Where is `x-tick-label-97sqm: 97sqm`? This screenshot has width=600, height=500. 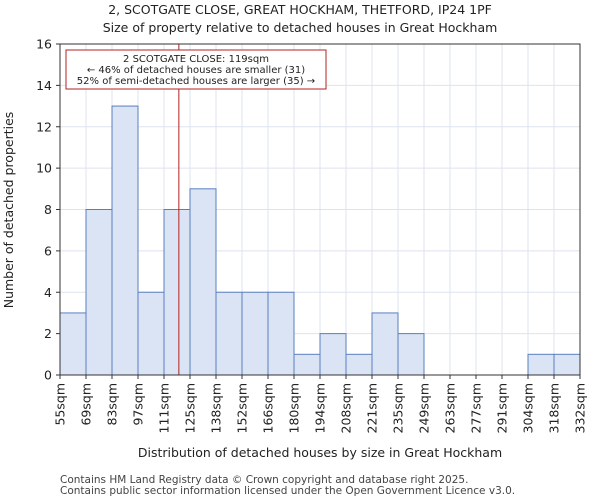
x-tick-label-97sqm: 97sqm is located at coordinates (138, 404).